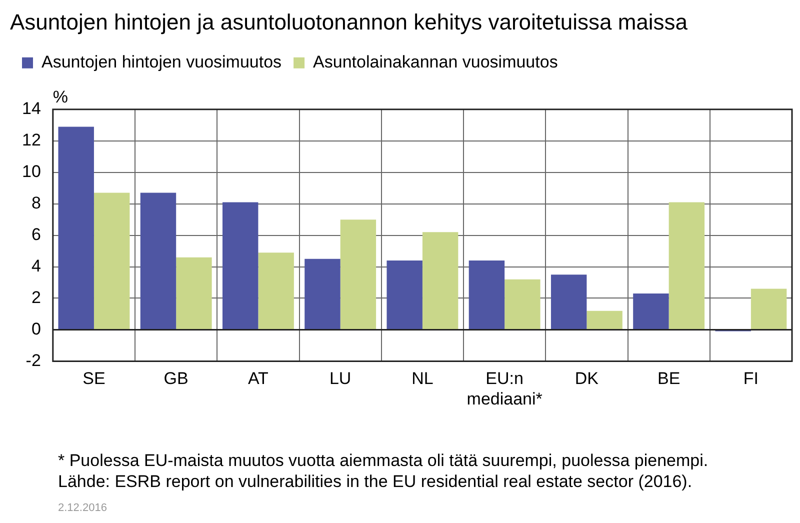 The width and height of the screenshot is (800, 523). Describe the element at coordinates (31, 108) in the screenshot. I see `y-tick-label: 14` at that location.